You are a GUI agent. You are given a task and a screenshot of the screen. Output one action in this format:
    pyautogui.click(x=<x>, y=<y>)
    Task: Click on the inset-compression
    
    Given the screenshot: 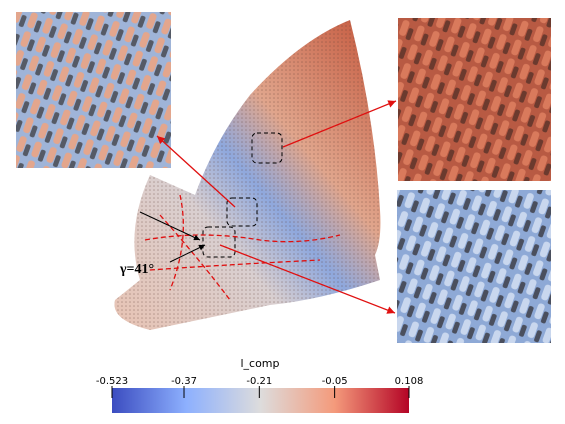 What is the action you would take?
    pyautogui.click(x=474, y=266)
    